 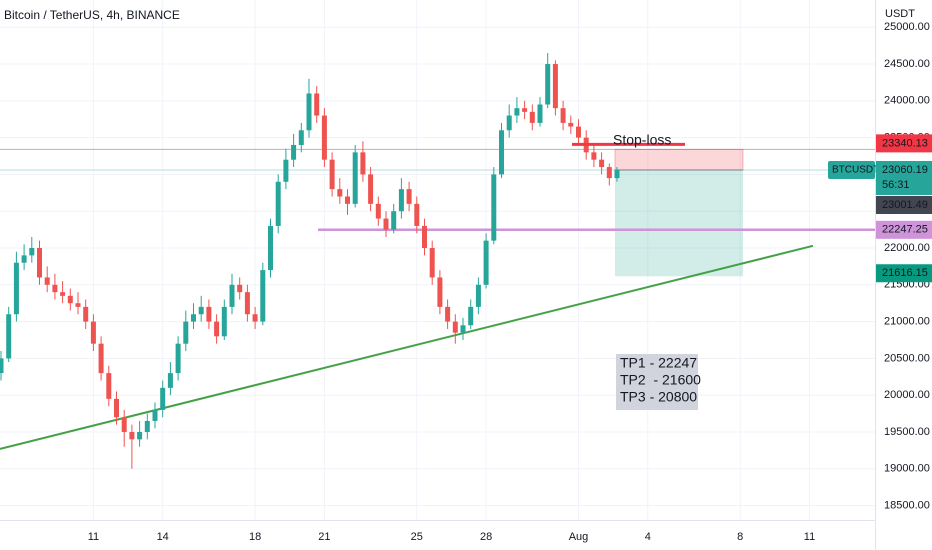 What do you see at coordinates (907, 505) in the screenshot?
I see `y-tick-label: 18500.00` at bounding box center [907, 505].